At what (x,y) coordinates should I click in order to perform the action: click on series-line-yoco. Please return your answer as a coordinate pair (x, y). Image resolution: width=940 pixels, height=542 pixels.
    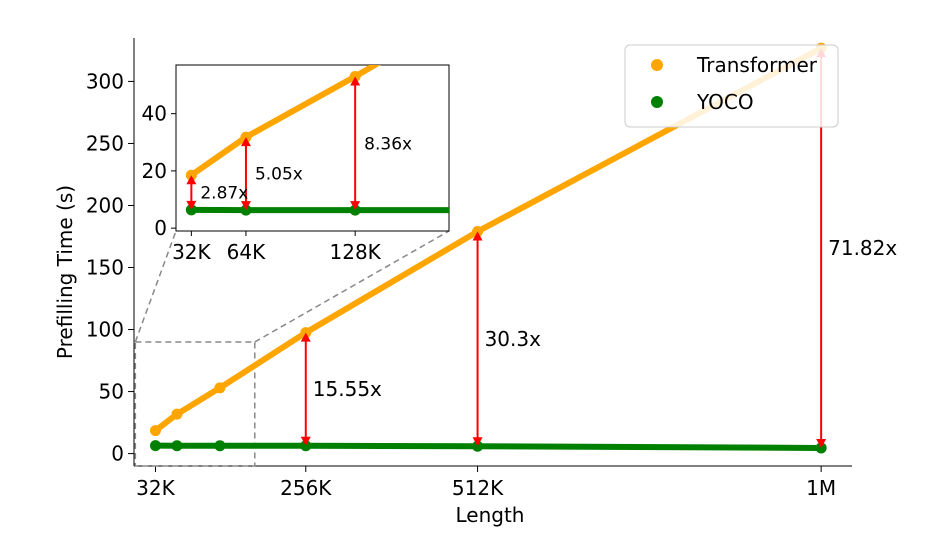
    Looking at the image, I should click on (488, 446).